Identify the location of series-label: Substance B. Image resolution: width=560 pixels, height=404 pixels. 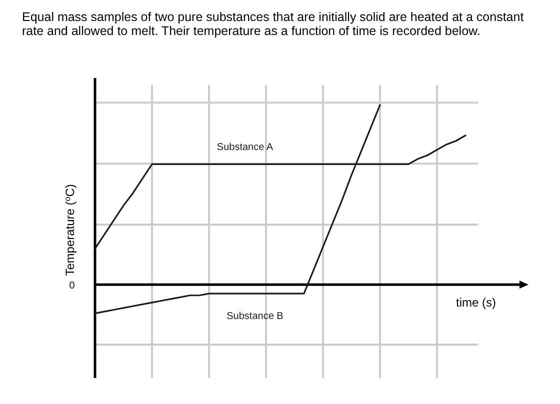
(255, 316).